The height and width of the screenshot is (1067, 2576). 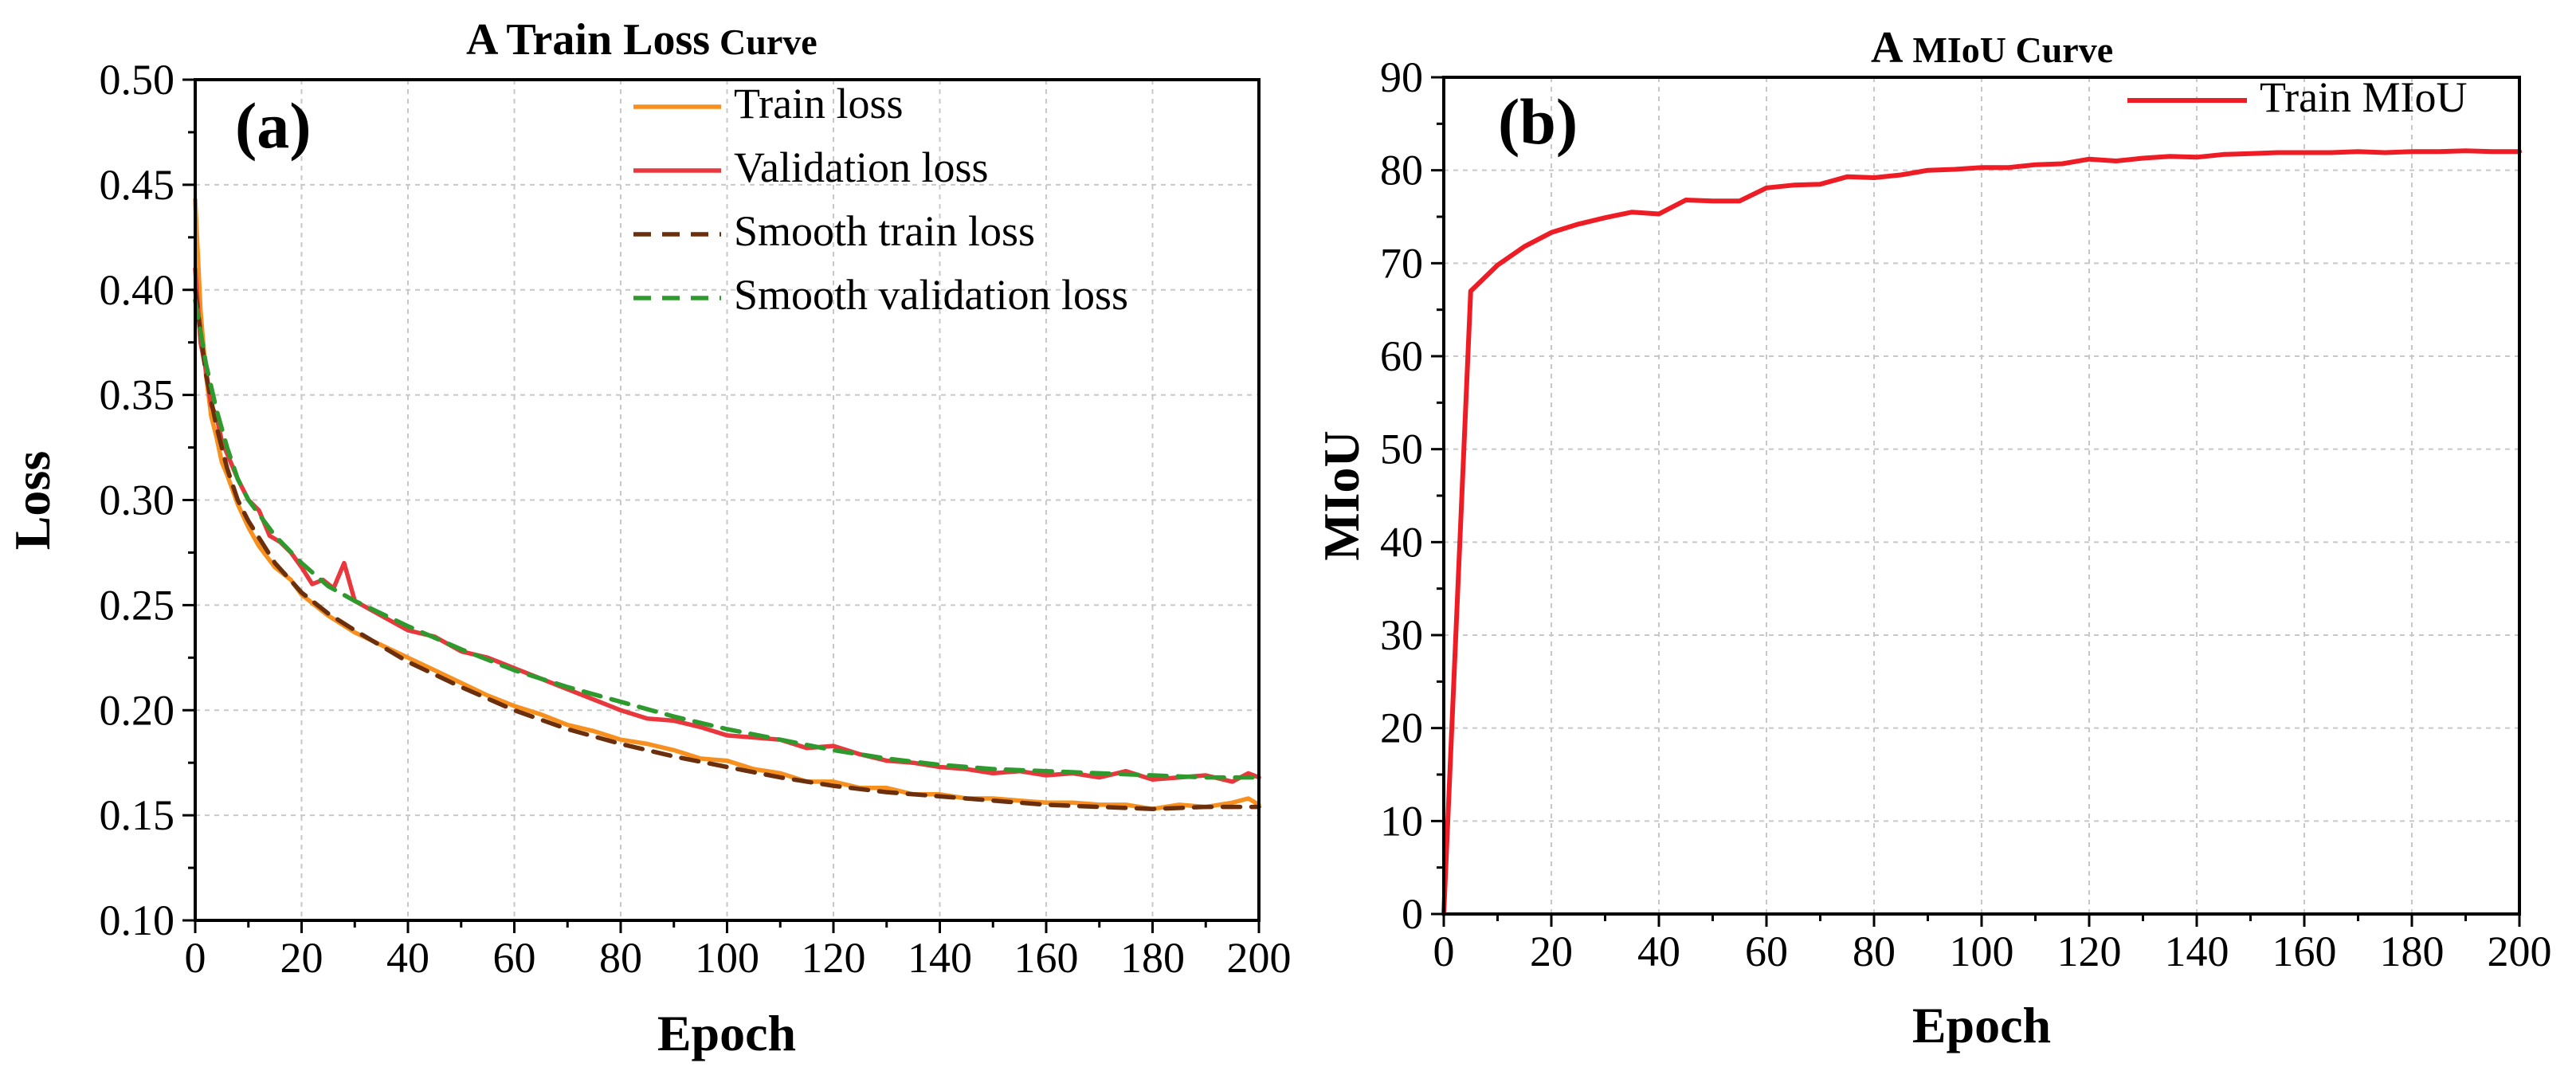 What do you see at coordinates (1260, 958) in the screenshot?
I see `loss-x-tick-label: 200` at bounding box center [1260, 958].